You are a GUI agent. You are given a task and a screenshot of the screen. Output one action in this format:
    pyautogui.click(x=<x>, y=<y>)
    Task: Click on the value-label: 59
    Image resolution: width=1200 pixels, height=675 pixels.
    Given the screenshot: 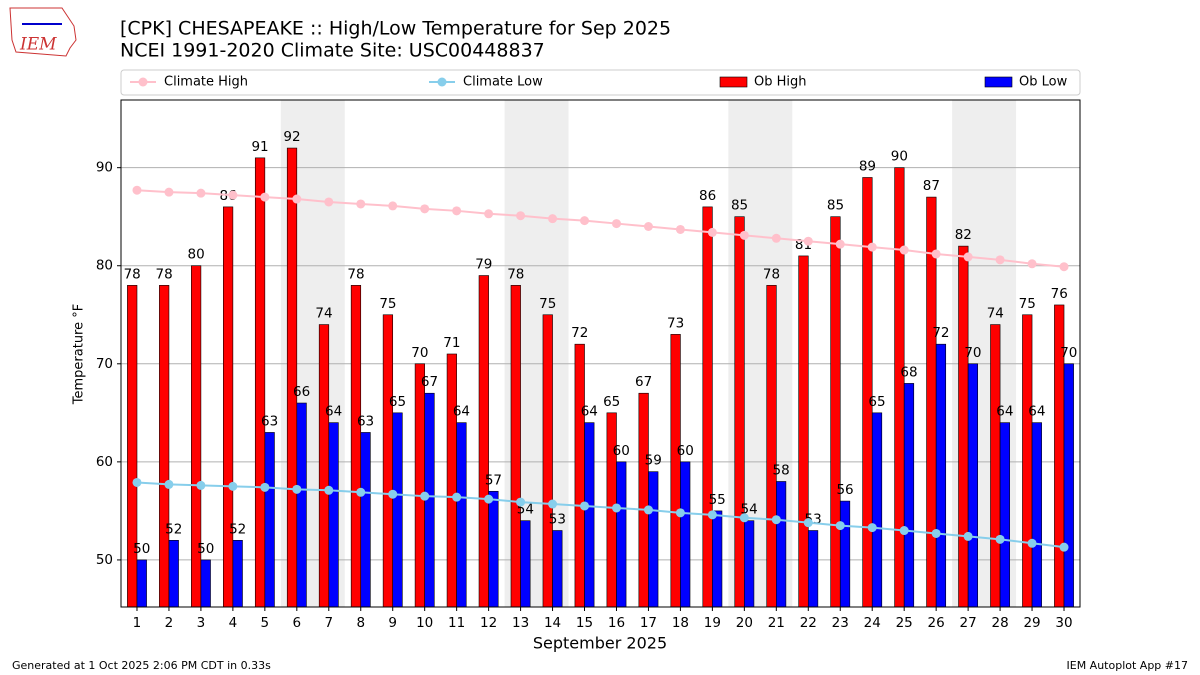 What is the action you would take?
    pyautogui.click(x=653, y=461)
    